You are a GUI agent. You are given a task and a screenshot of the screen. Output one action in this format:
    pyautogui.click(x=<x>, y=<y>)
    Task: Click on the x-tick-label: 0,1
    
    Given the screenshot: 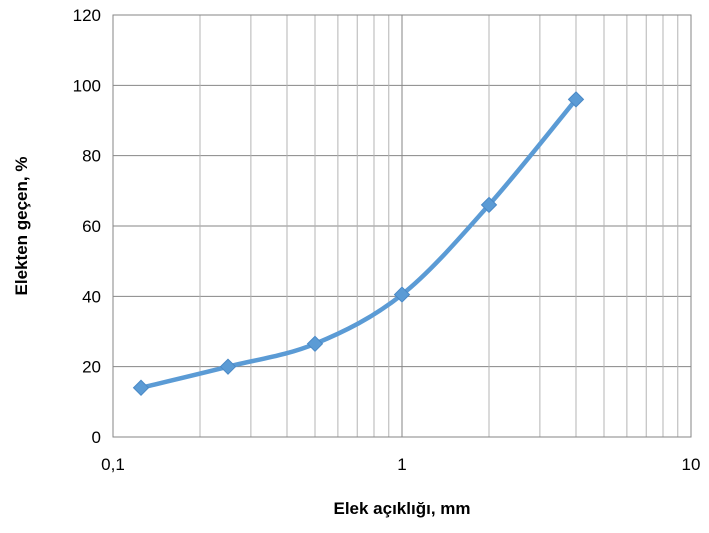 What is the action you would take?
    pyautogui.click(x=113, y=464)
    